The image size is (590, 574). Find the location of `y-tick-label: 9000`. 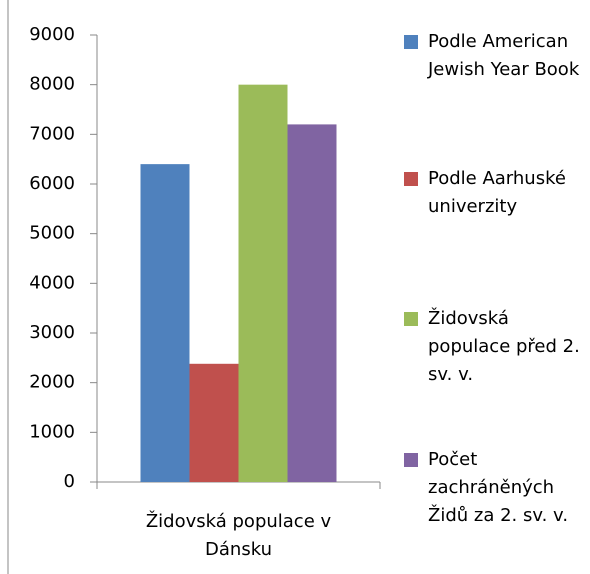

y-tick-label: 9000 is located at coordinates (52, 34).